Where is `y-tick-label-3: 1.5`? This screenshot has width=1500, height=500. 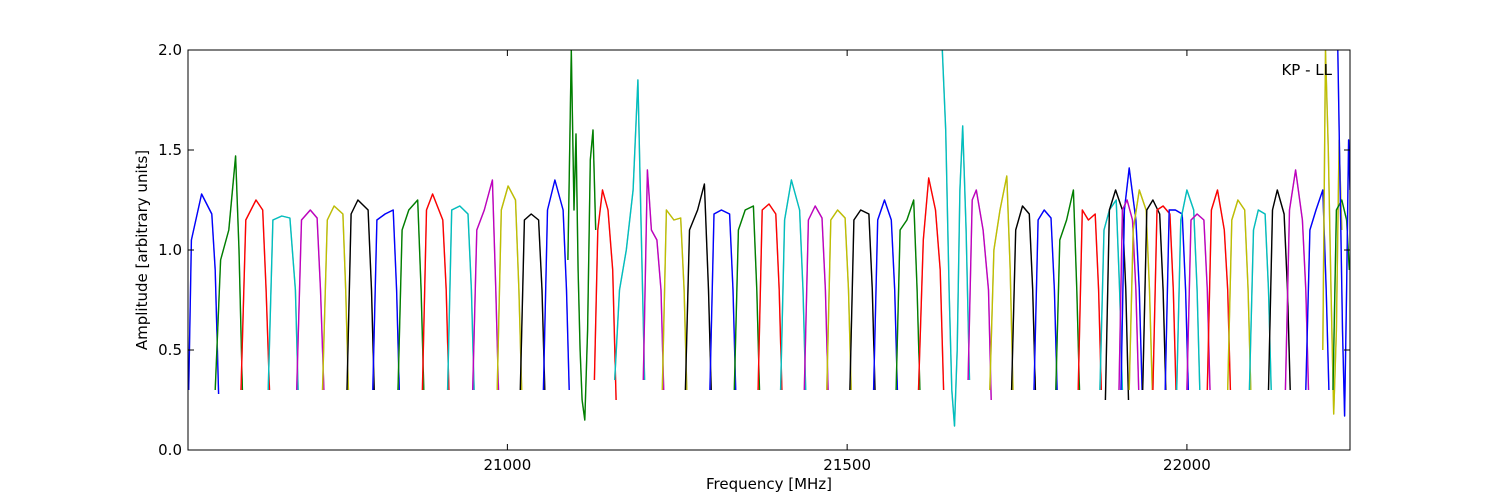 y-tick-label-3: 1.5 is located at coordinates (170, 150).